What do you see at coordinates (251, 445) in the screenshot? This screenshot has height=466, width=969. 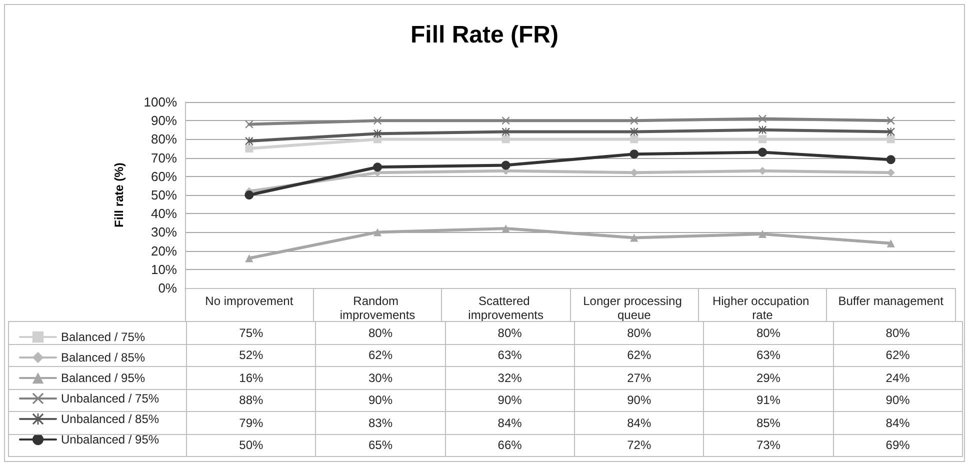 I see `data-label: 50%` at bounding box center [251, 445].